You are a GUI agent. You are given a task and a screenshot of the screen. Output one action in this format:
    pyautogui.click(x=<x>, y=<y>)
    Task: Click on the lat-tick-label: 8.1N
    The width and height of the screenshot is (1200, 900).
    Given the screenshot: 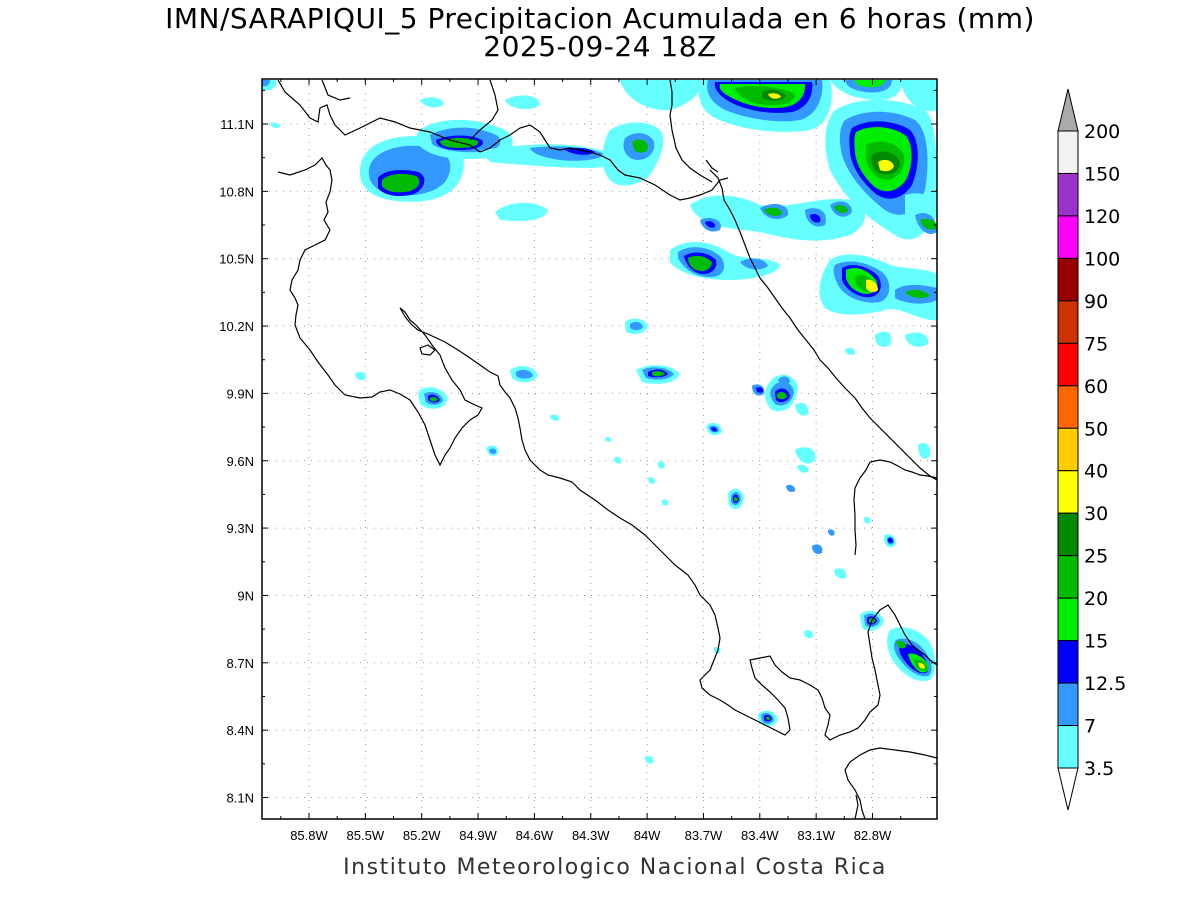 What is the action you would take?
    pyautogui.click(x=240, y=798)
    